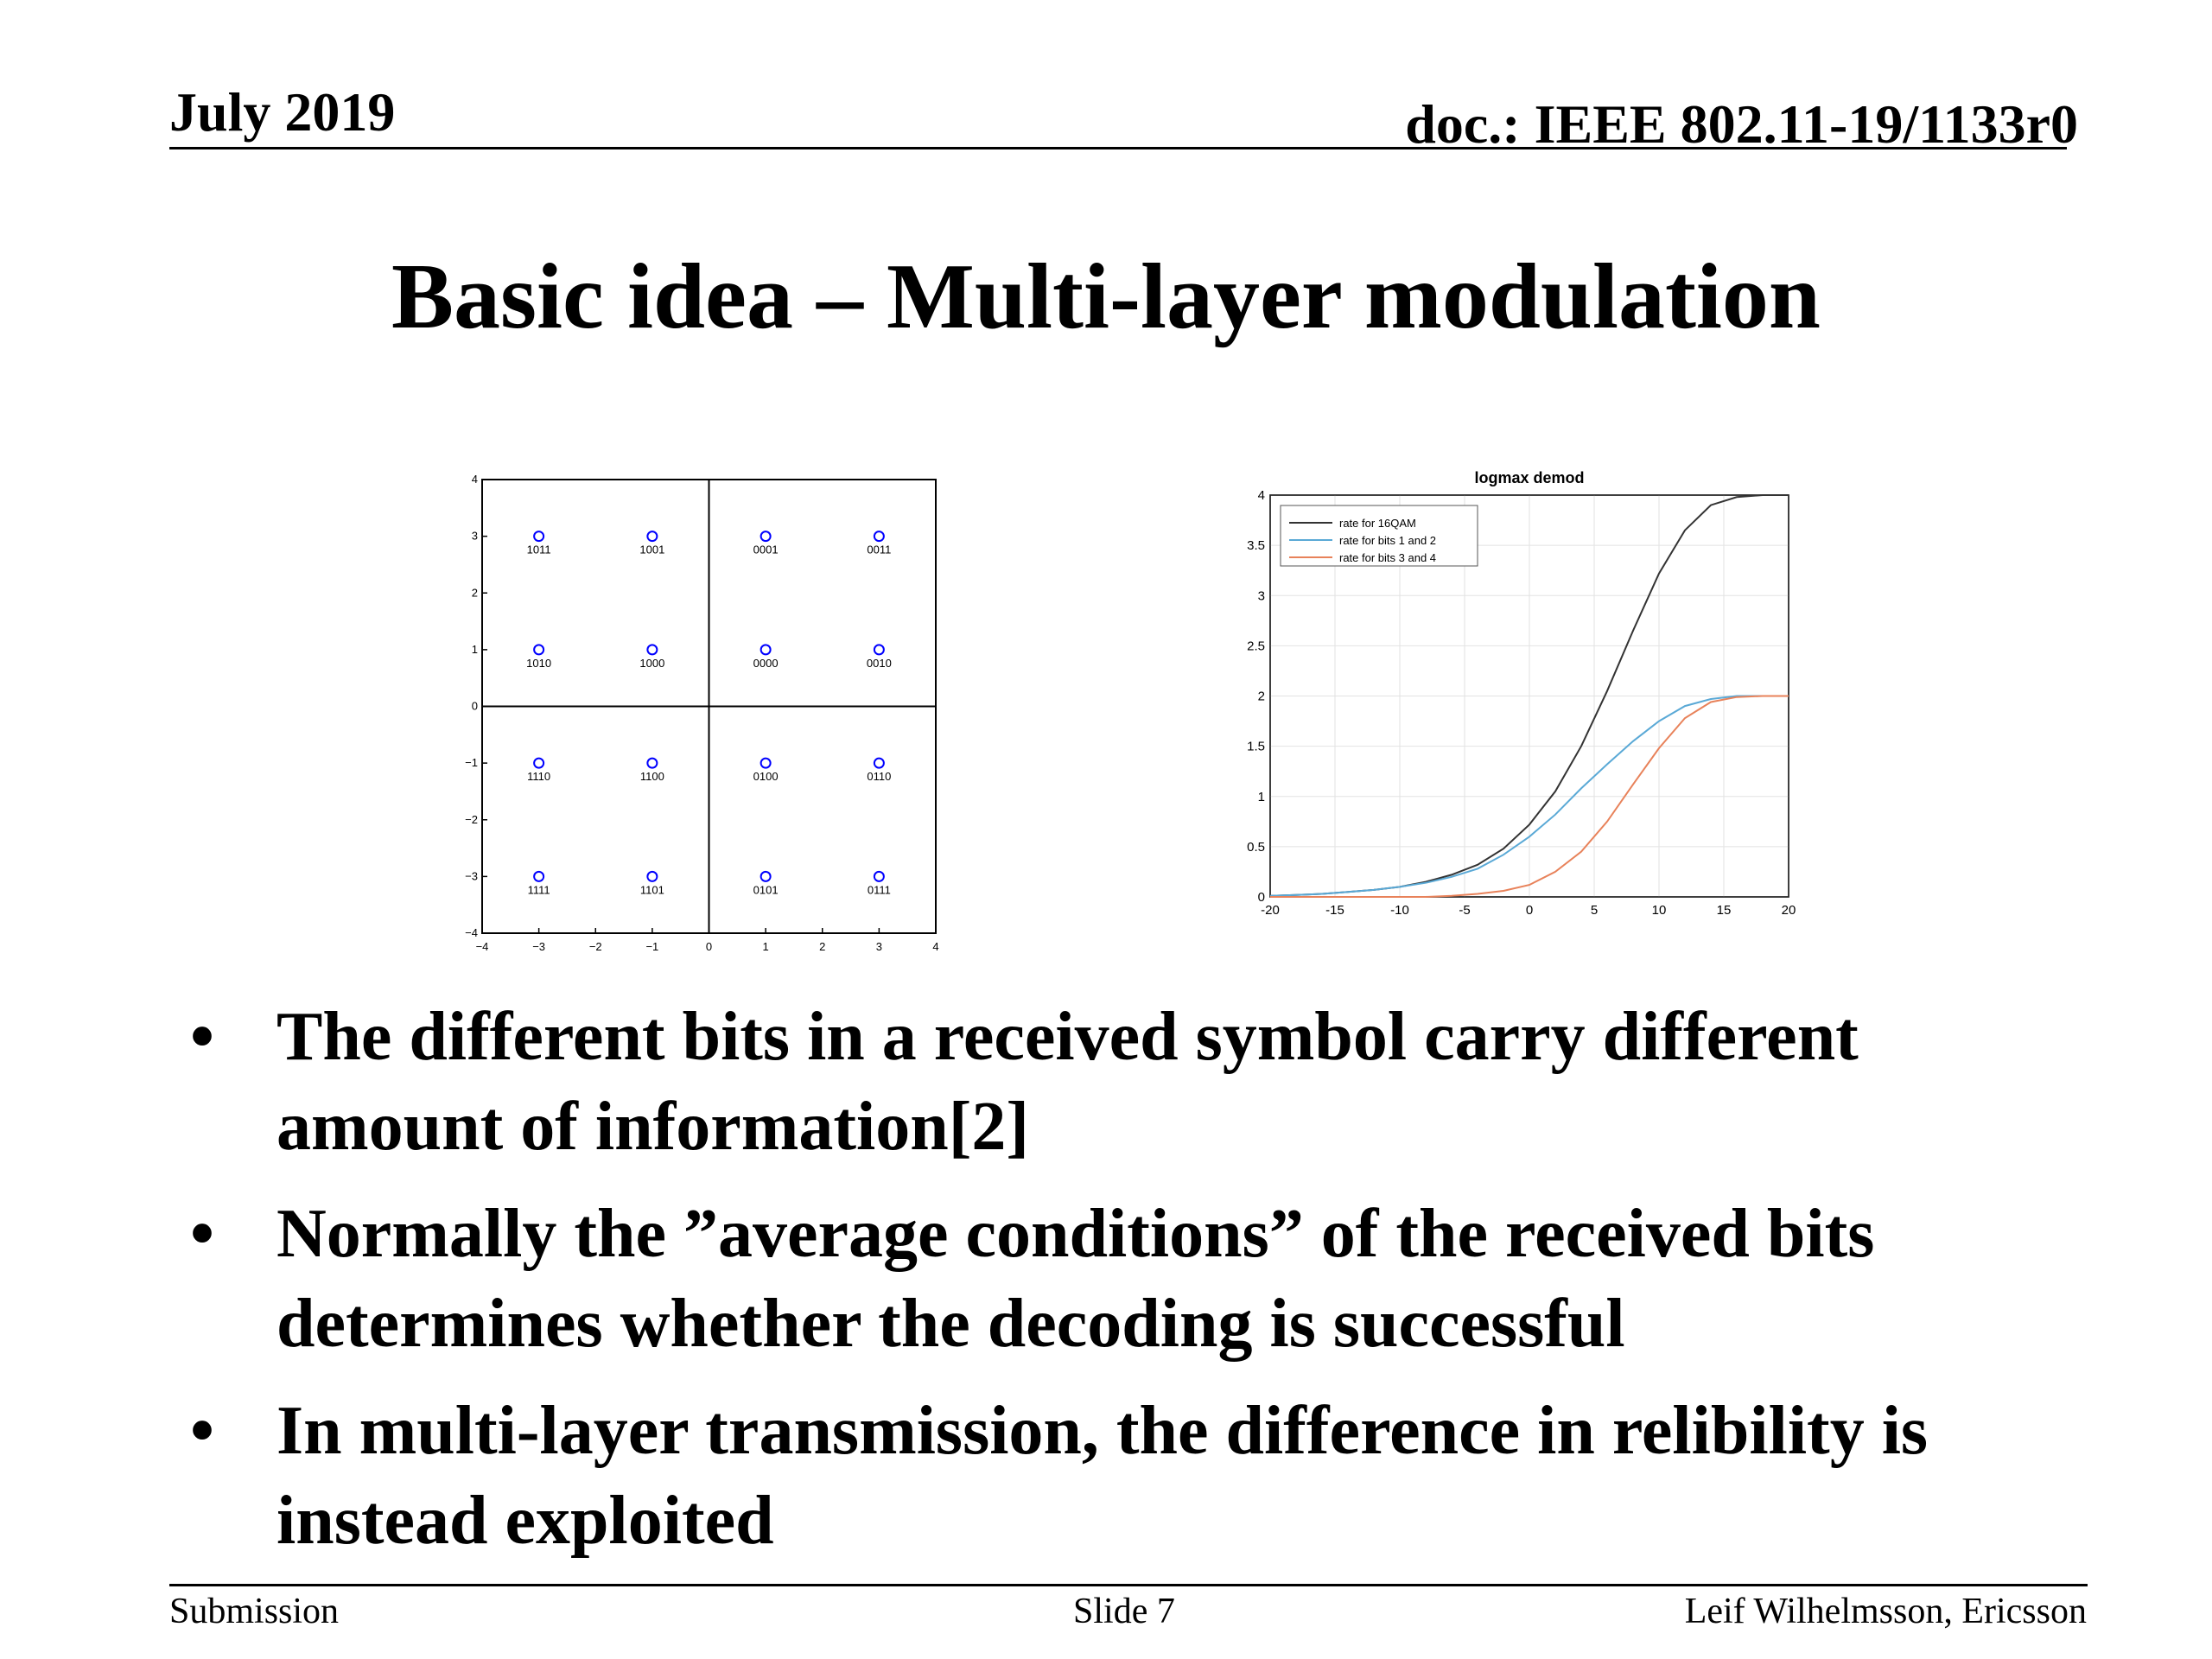 Image resolution: width=2212 pixels, height=1659 pixels. What do you see at coordinates (1399, 910) in the screenshot?
I see `x-tick-label: -10` at bounding box center [1399, 910].